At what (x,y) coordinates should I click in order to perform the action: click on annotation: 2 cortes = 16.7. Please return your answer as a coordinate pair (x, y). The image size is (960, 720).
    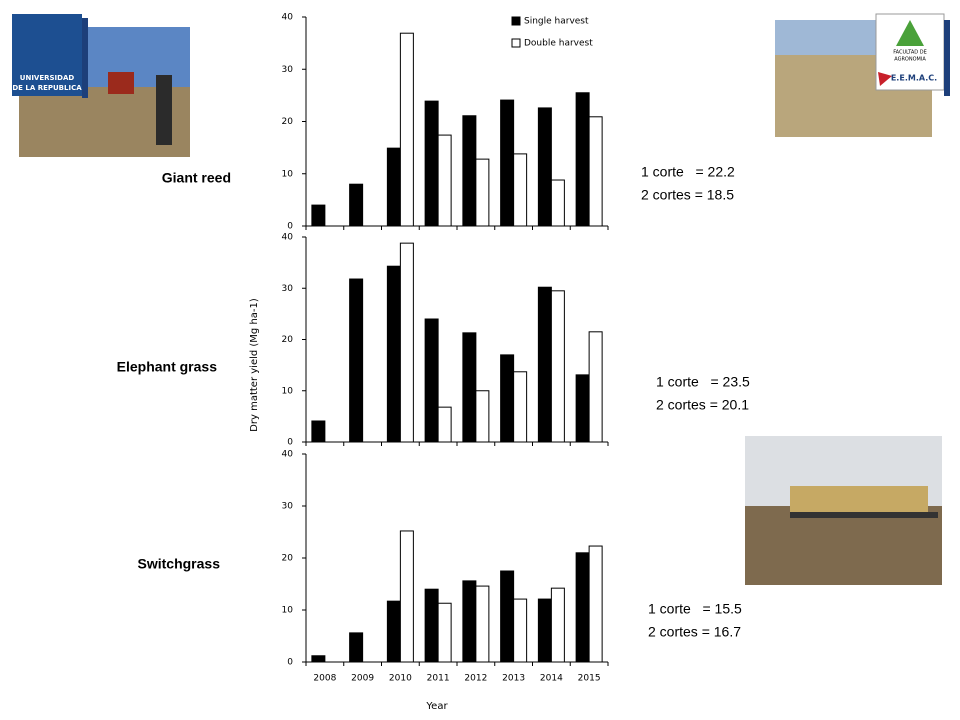
    Looking at the image, I should click on (694, 632).